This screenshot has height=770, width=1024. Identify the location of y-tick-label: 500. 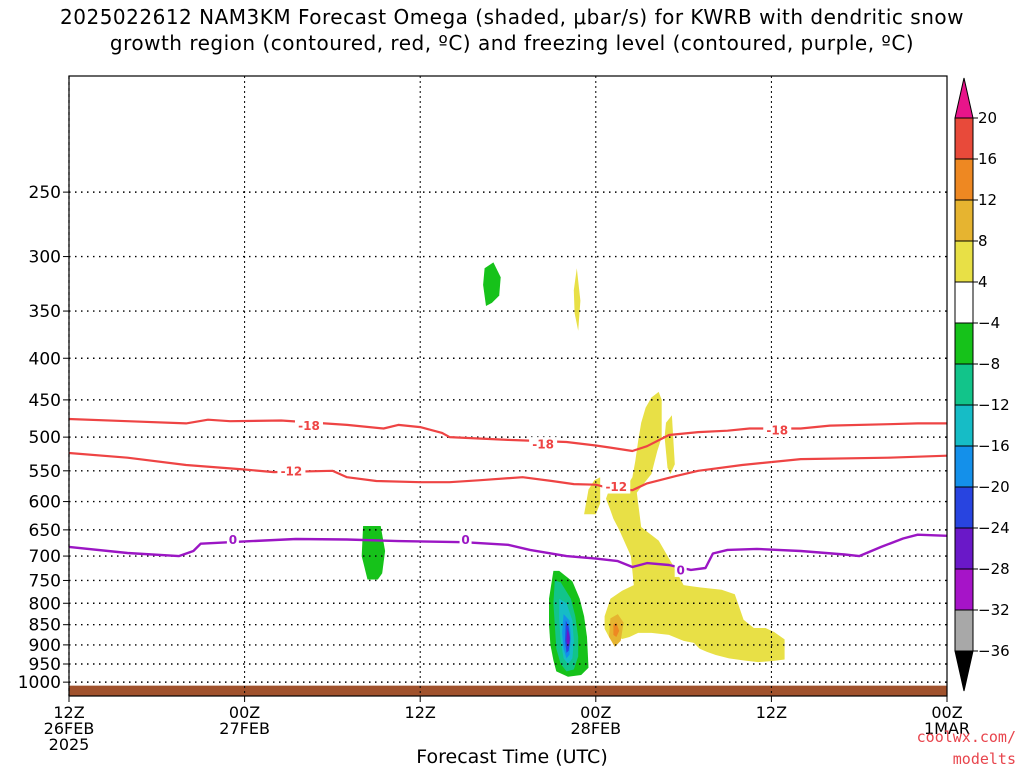
(45, 438).